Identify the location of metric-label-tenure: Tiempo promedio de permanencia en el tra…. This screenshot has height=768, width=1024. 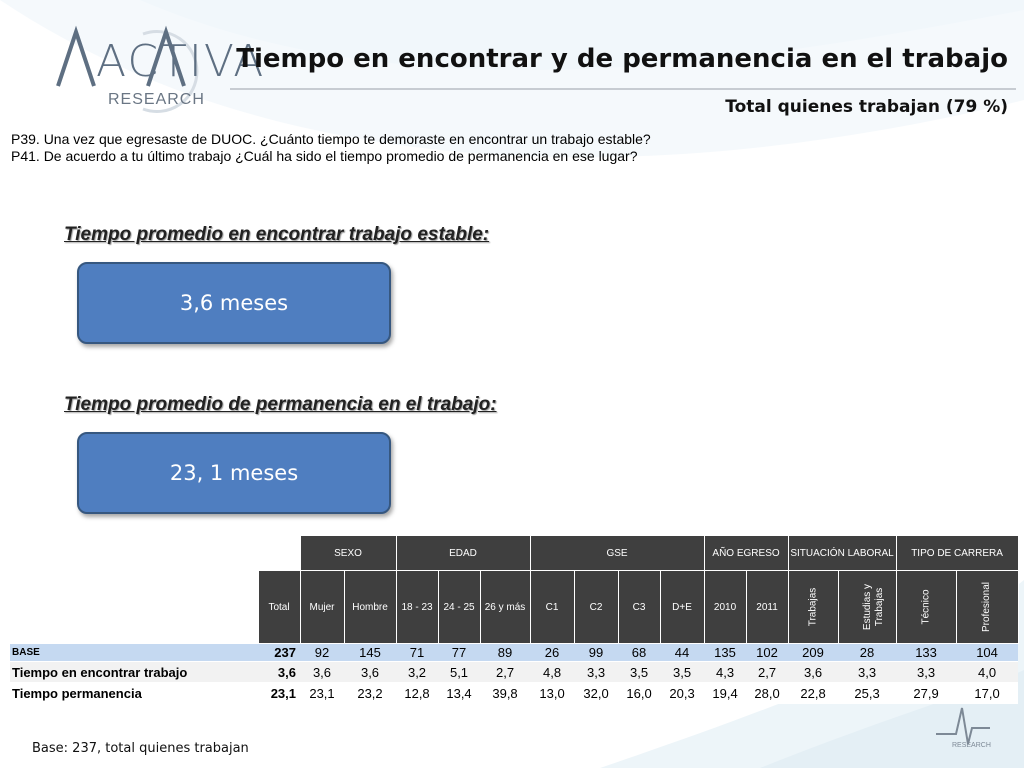
(280, 404).